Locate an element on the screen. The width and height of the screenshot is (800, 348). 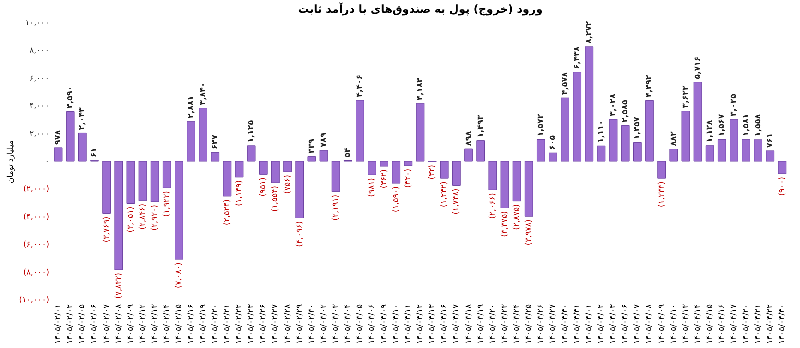
y-tick-label: (۶,۰۰۰) is located at coordinates (37, 245).